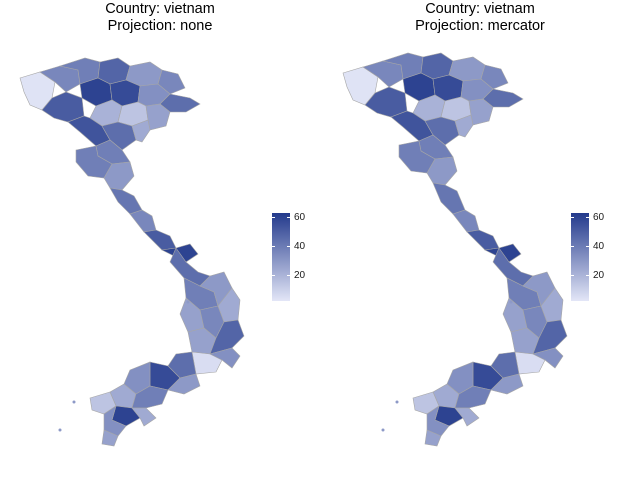  Describe the element at coordinates (480, 26) in the screenshot. I see `projection-title: Projection: mercator` at that location.